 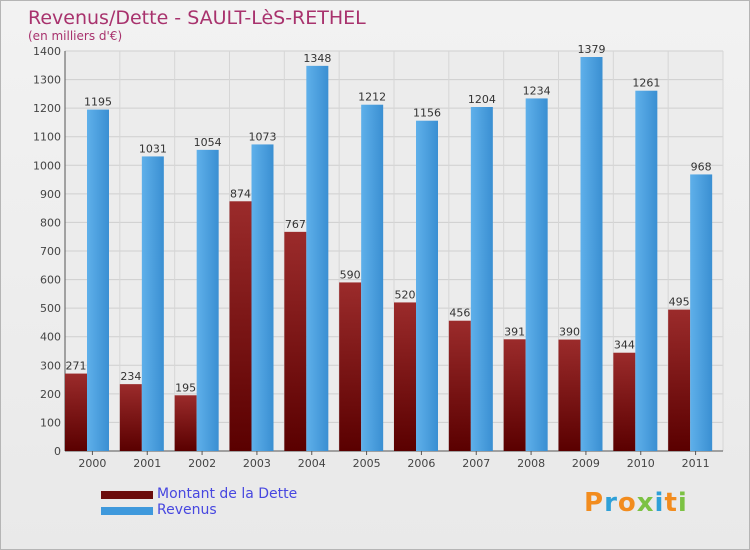 I want to click on data-label-debt-2005: 590, so click(x=350, y=274).